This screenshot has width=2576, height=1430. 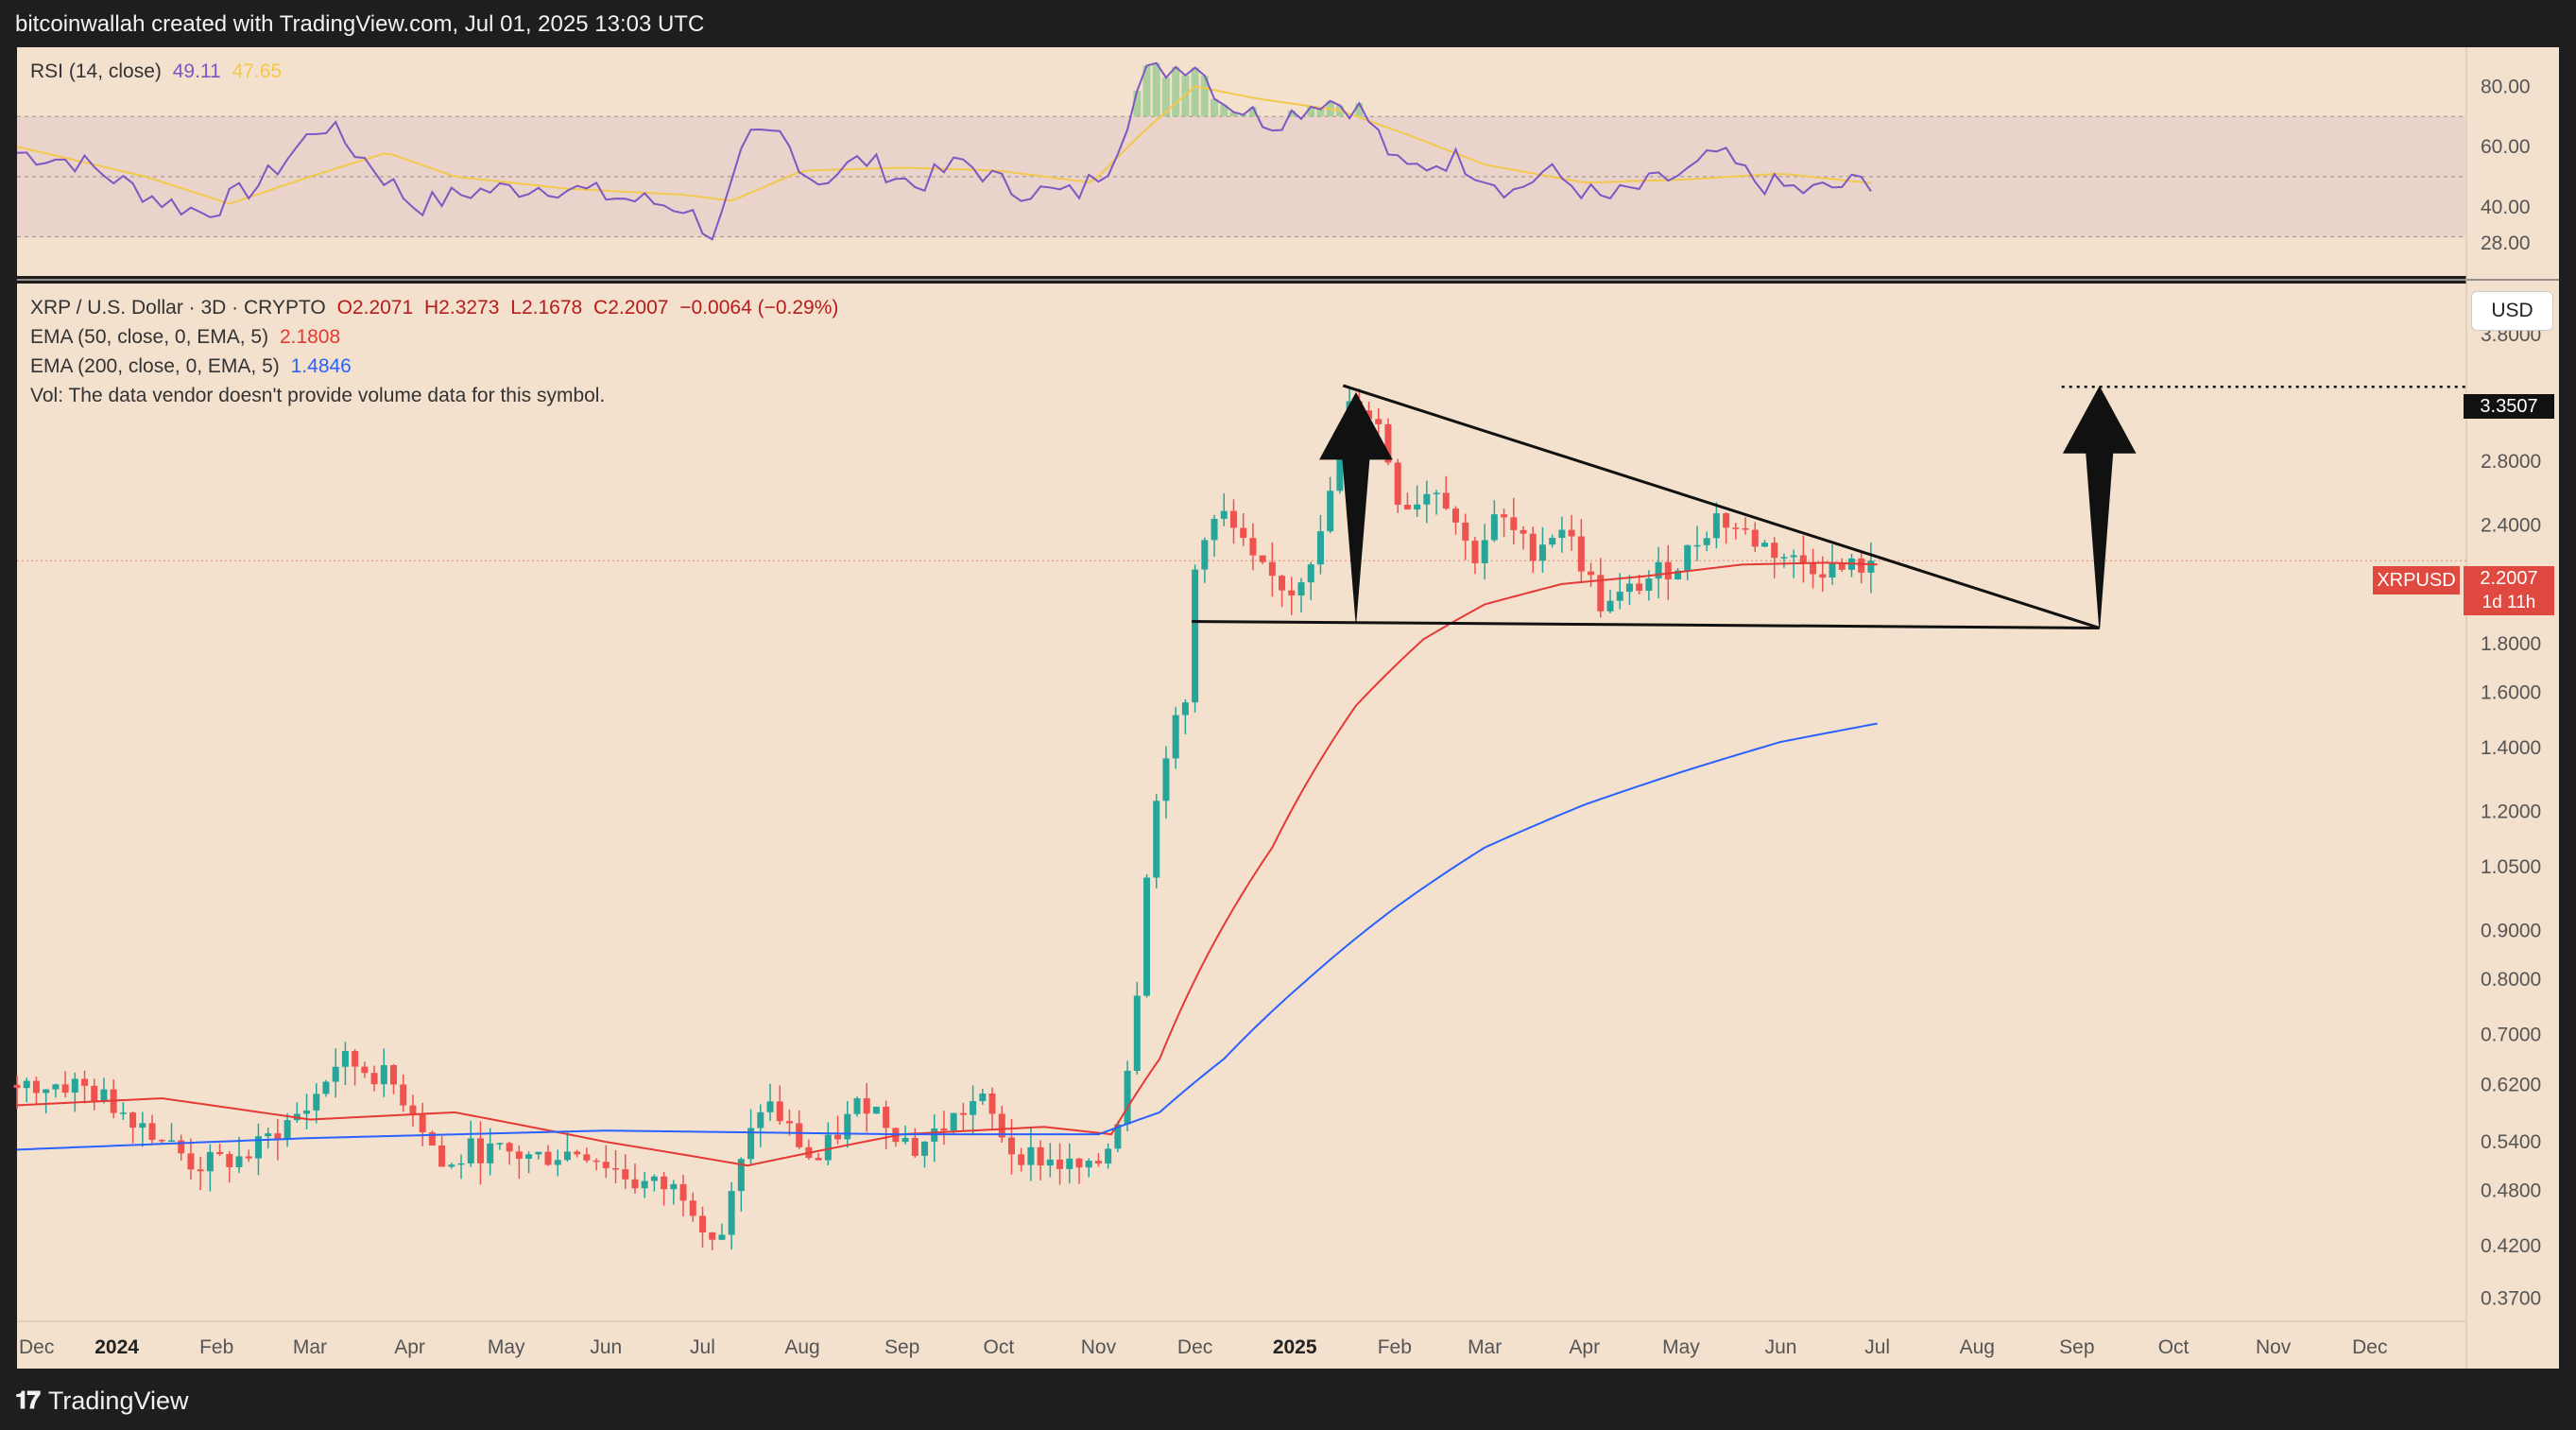 I want to click on time-tick-label: May, so click(x=506, y=1347).